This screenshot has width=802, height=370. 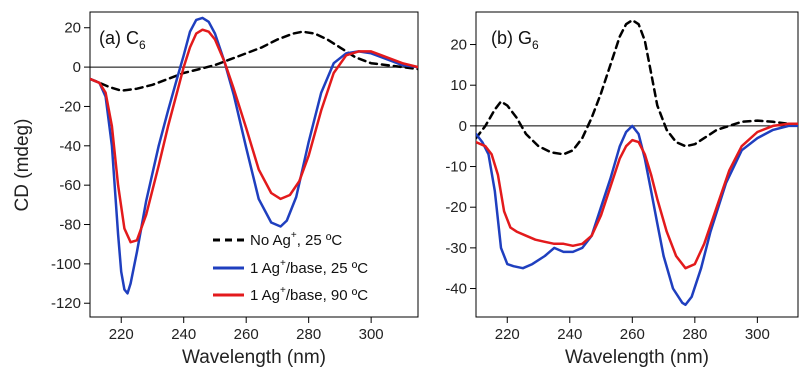 What do you see at coordinates (246, 334) in the screenshot?
I see `panel-a-x-tick-label: 260` at bounding box center [246, 334].